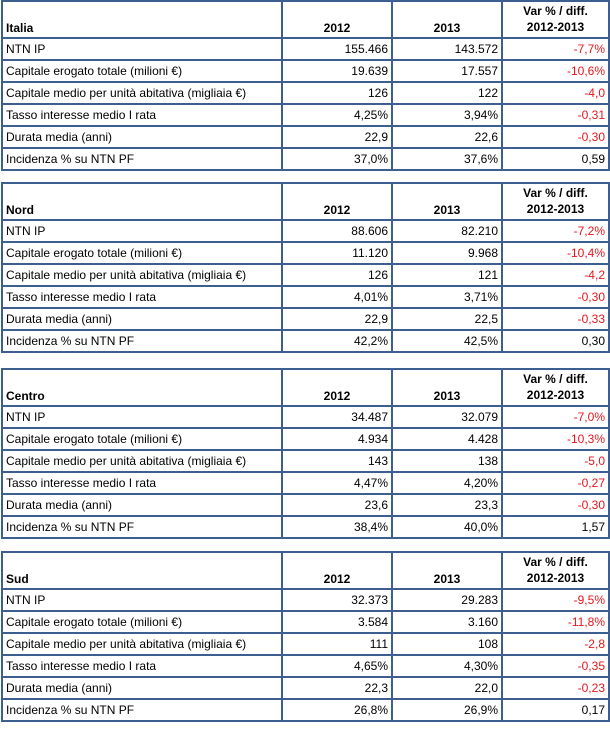 The width and height of the screenshot is (610, 730). Describe the element at coordinates (447, 115) in the screenshot. I see `value-2013: 3,94%` at that location.